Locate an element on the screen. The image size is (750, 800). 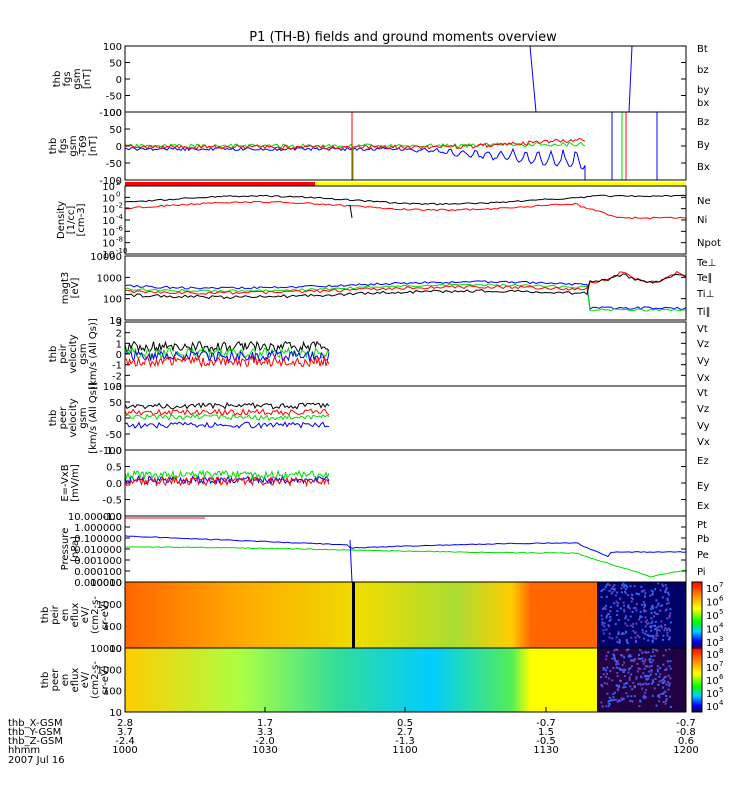
ylabel-line: thb is located at coordinates (53, 146).